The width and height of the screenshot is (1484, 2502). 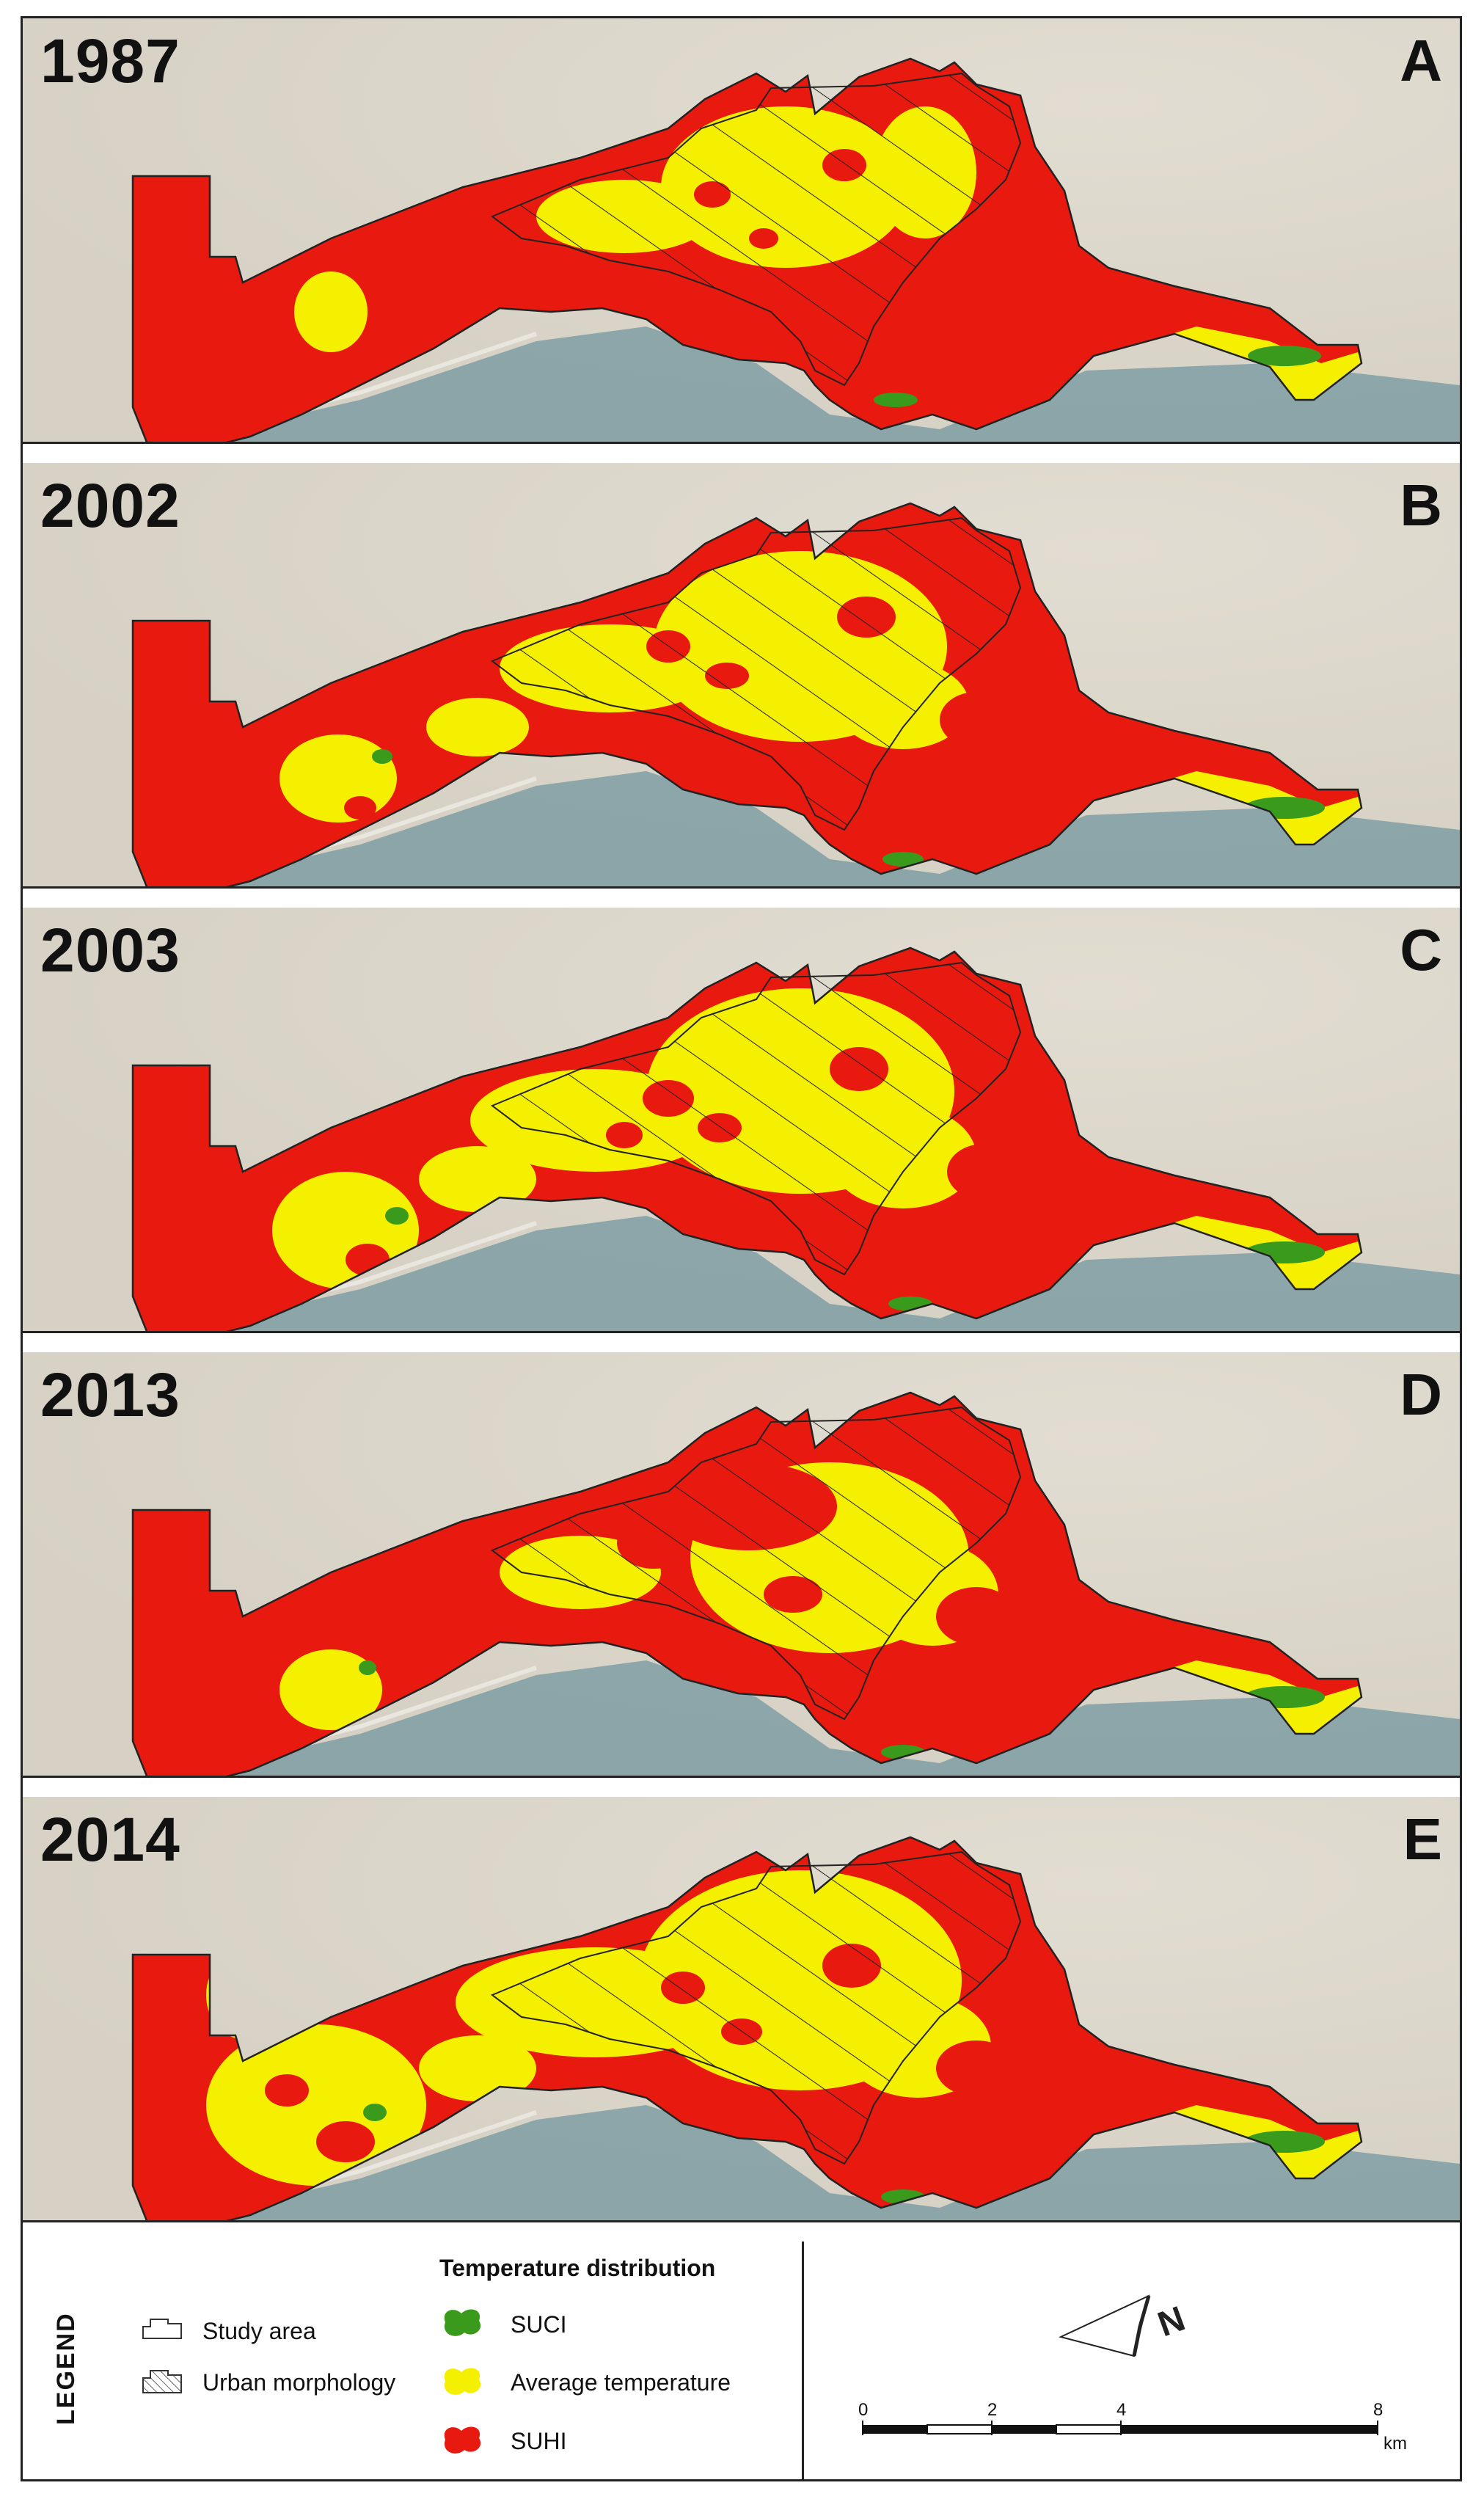 What do you see at coordinates (462, 2381) in the screenshot?
I see `average-temperature-symbol` at bounding box center [462, 2381].